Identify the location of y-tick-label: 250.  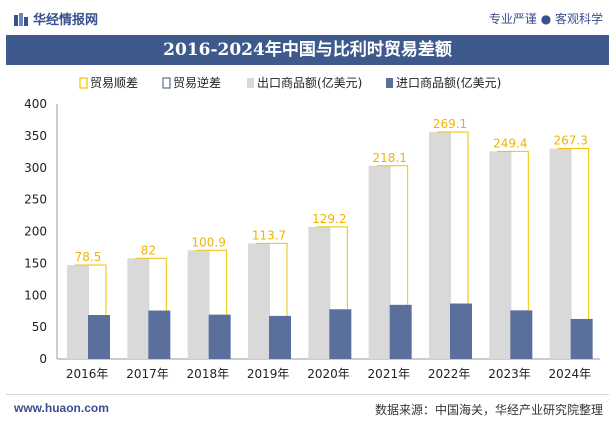
(35, 200).